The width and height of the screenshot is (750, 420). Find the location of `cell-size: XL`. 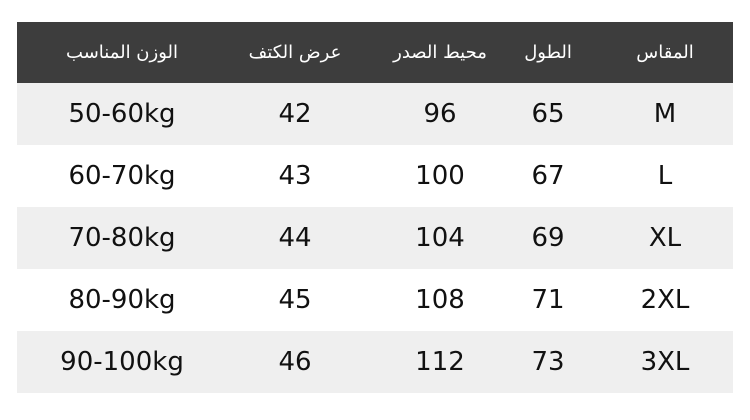

cell-size: XL is located at coordinates (665, 238).